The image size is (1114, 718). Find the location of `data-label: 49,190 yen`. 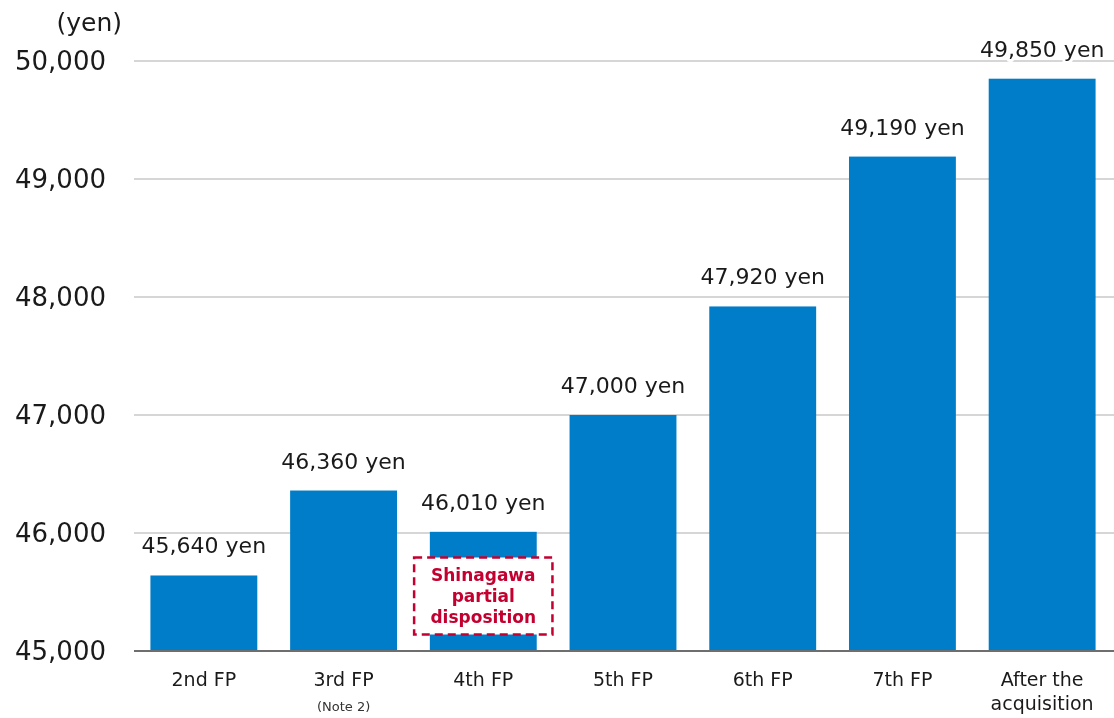

data-label: 49,190 yen is located at coordinates (902, 127).